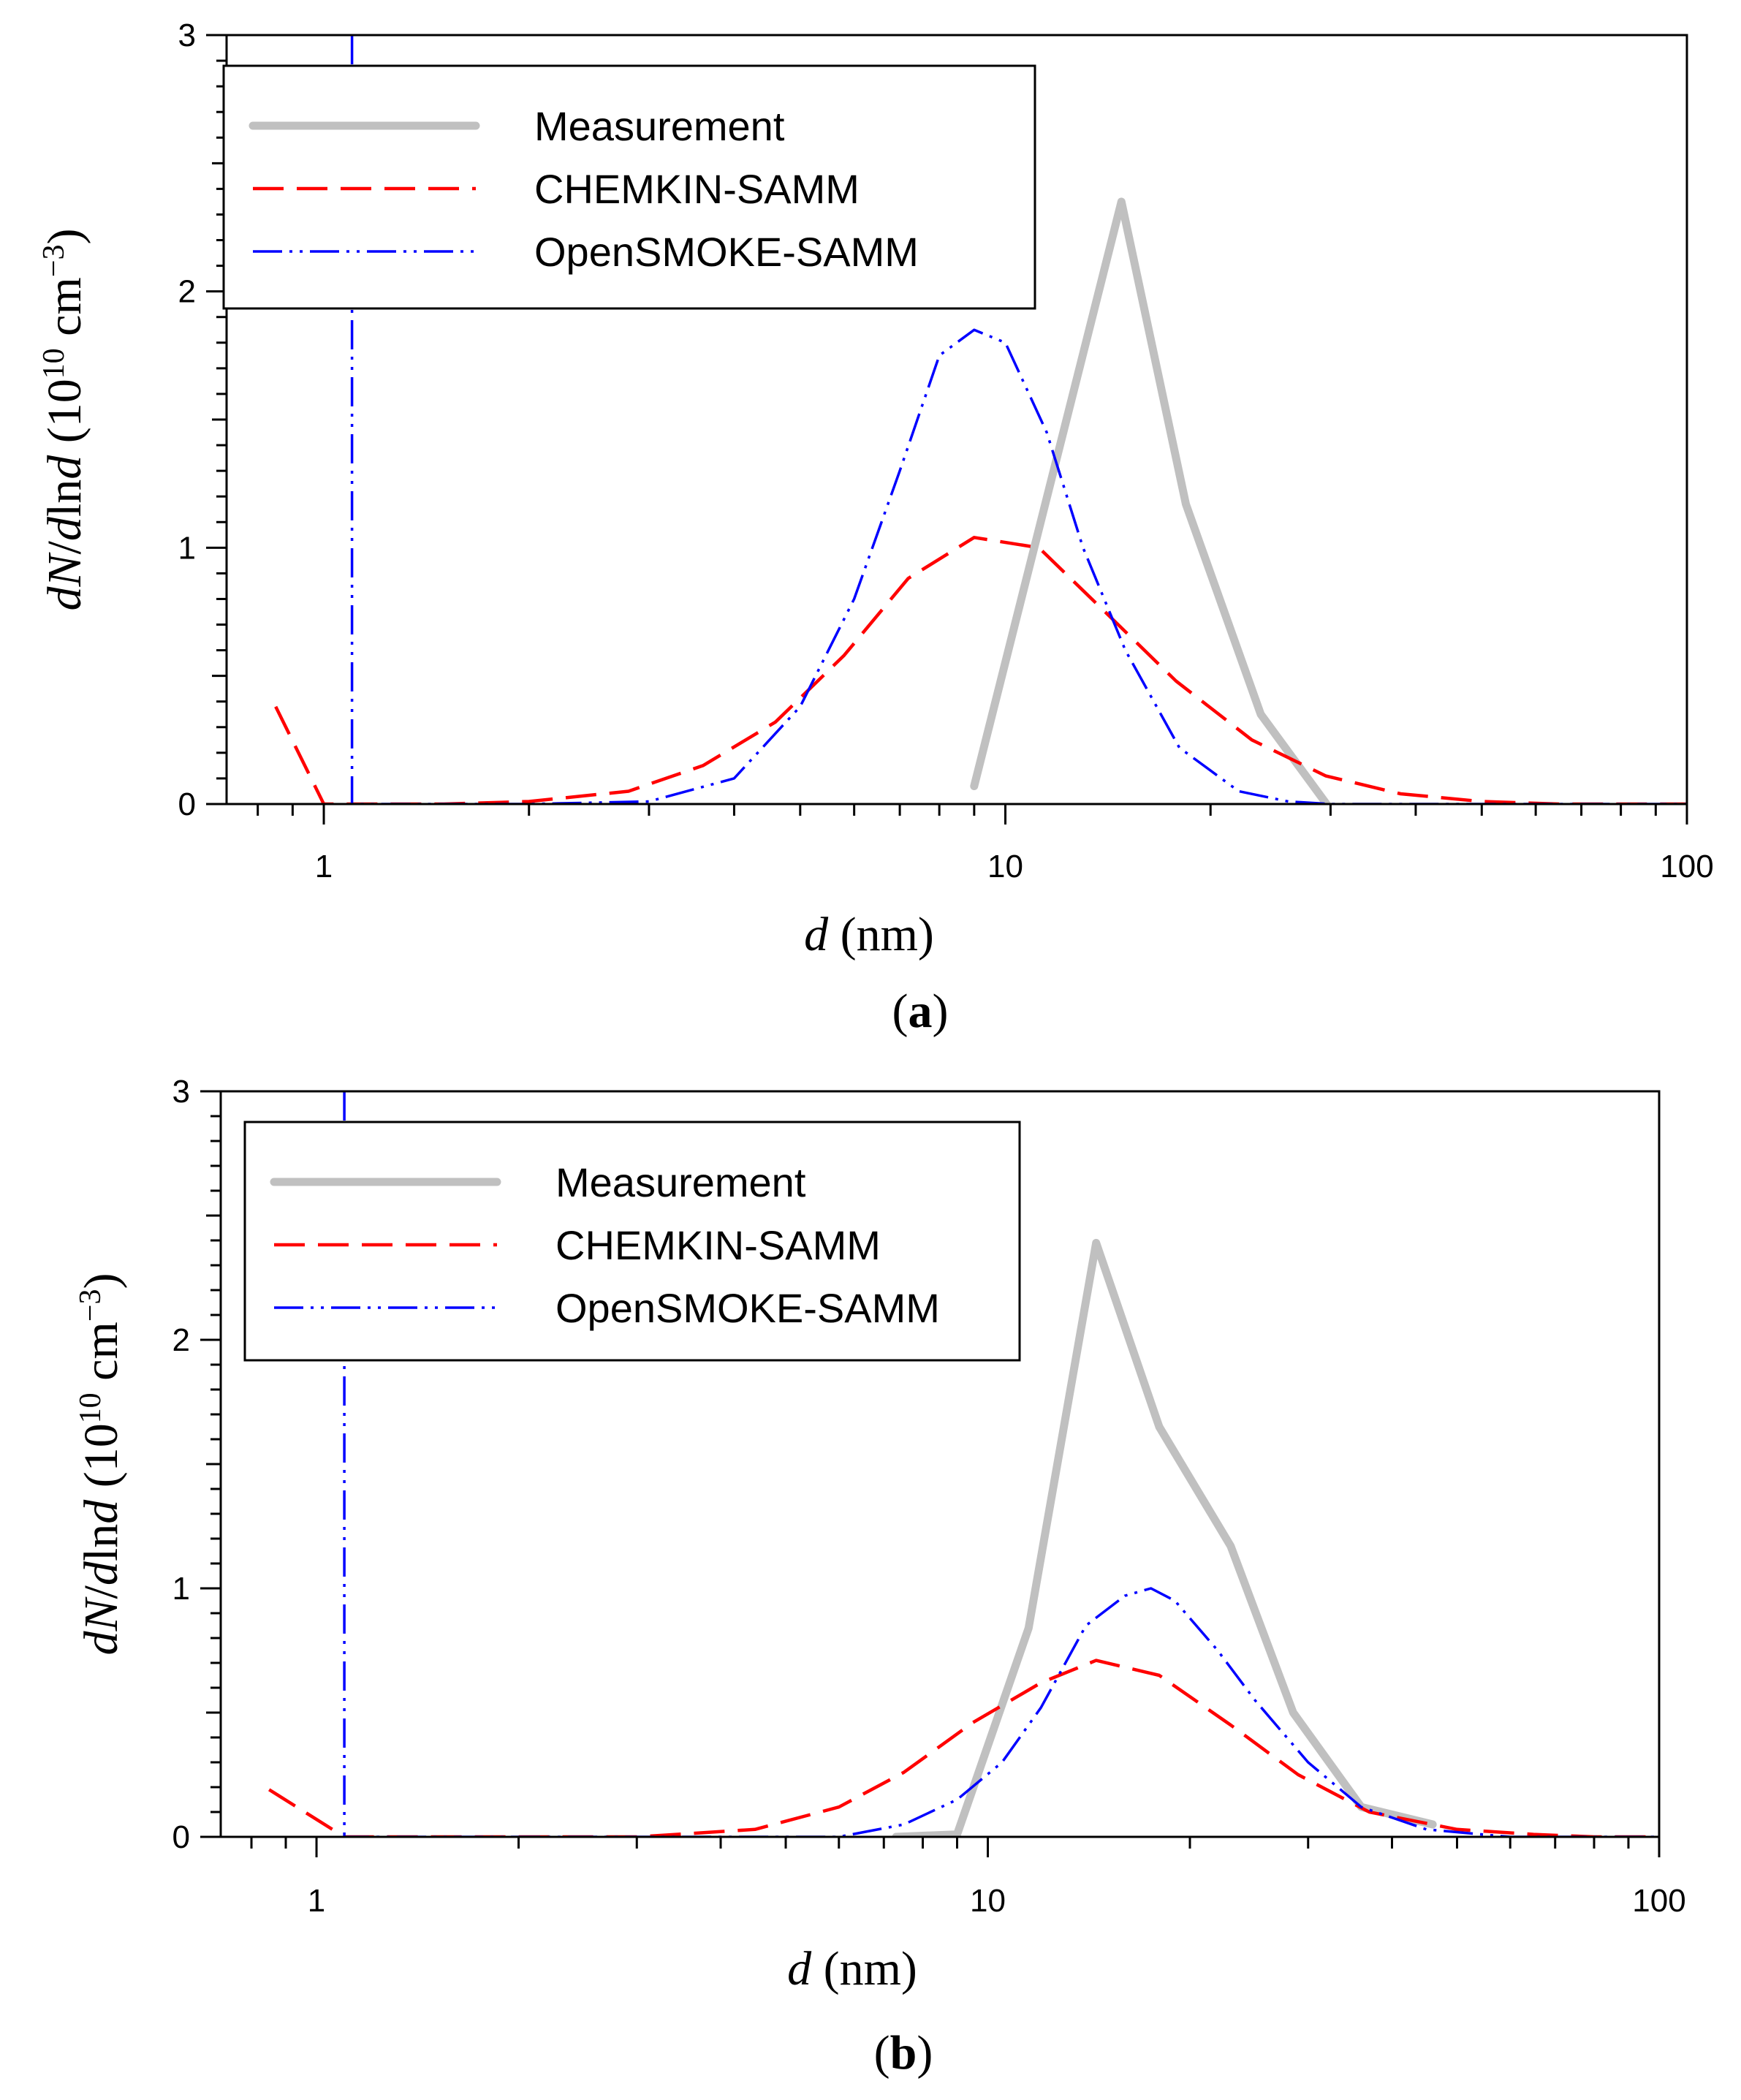  I want to click on y-ticks, so click(210, 1464).